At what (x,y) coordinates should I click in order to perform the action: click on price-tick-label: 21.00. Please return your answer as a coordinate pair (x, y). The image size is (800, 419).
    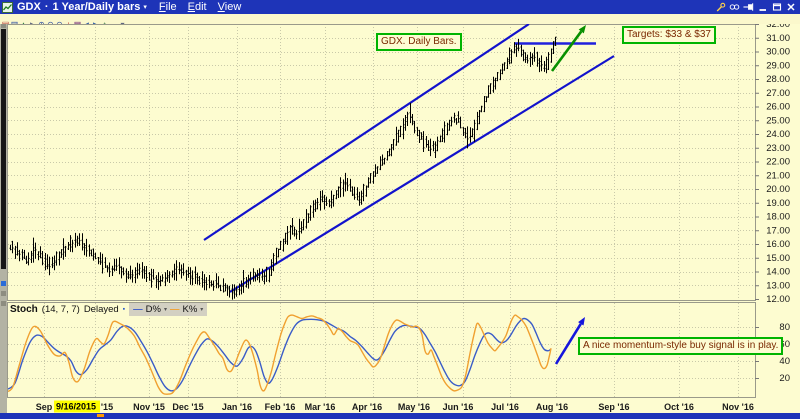
    Looking at the image, I should click on (778, 175).